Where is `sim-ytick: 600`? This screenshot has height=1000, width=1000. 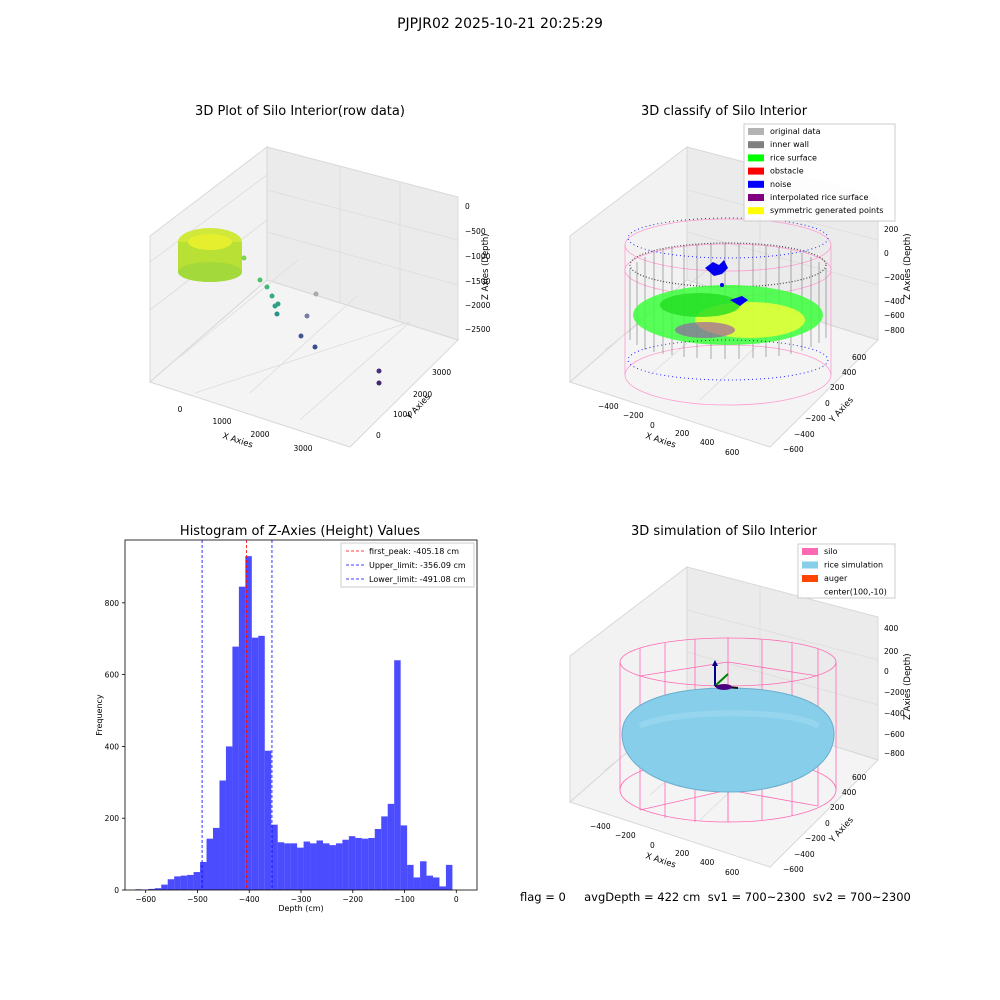 sim-ytick: 600 is located at coordinates (859, 777).